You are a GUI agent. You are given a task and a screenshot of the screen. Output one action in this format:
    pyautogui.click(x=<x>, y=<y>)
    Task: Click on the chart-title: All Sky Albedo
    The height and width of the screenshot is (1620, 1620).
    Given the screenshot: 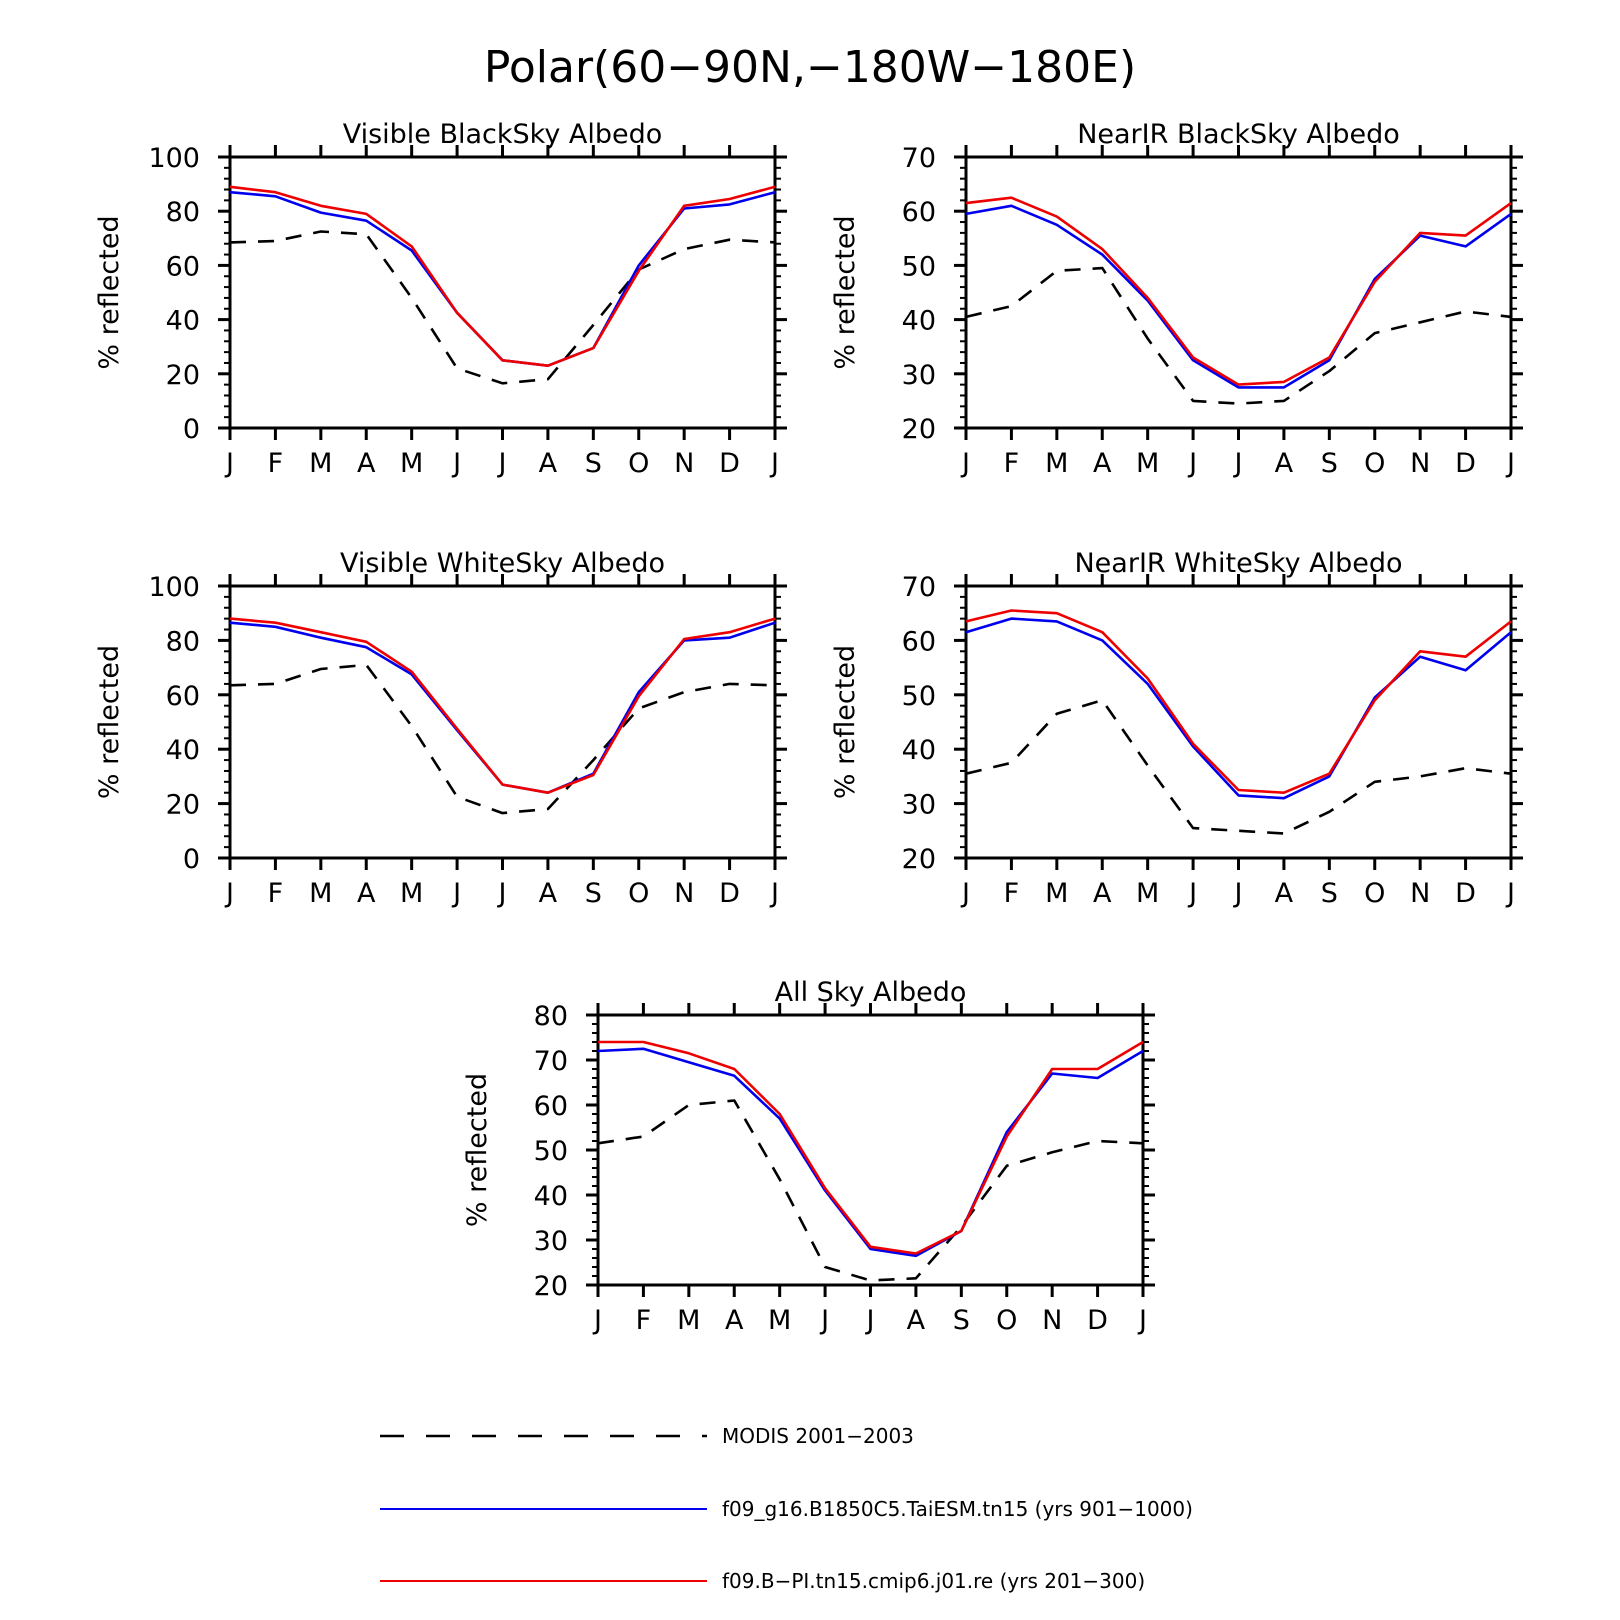 What is the action you would take?
    pyautogui.click(x=871, y=992)
    